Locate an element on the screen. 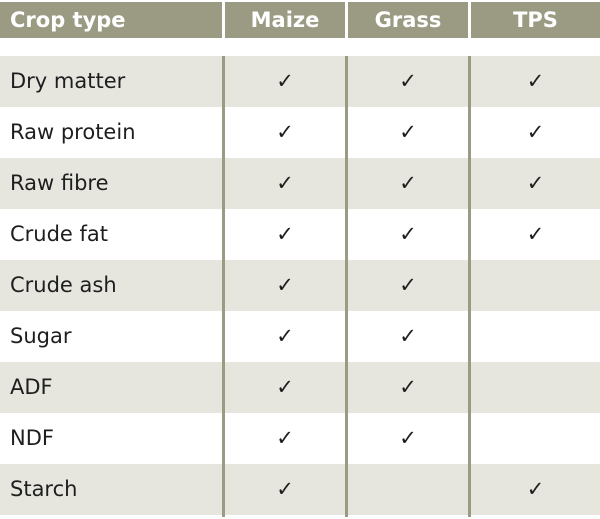 The width and height of the screenshot is (600, 519). row-label: Dry matter is located at coordinates (68, 81).